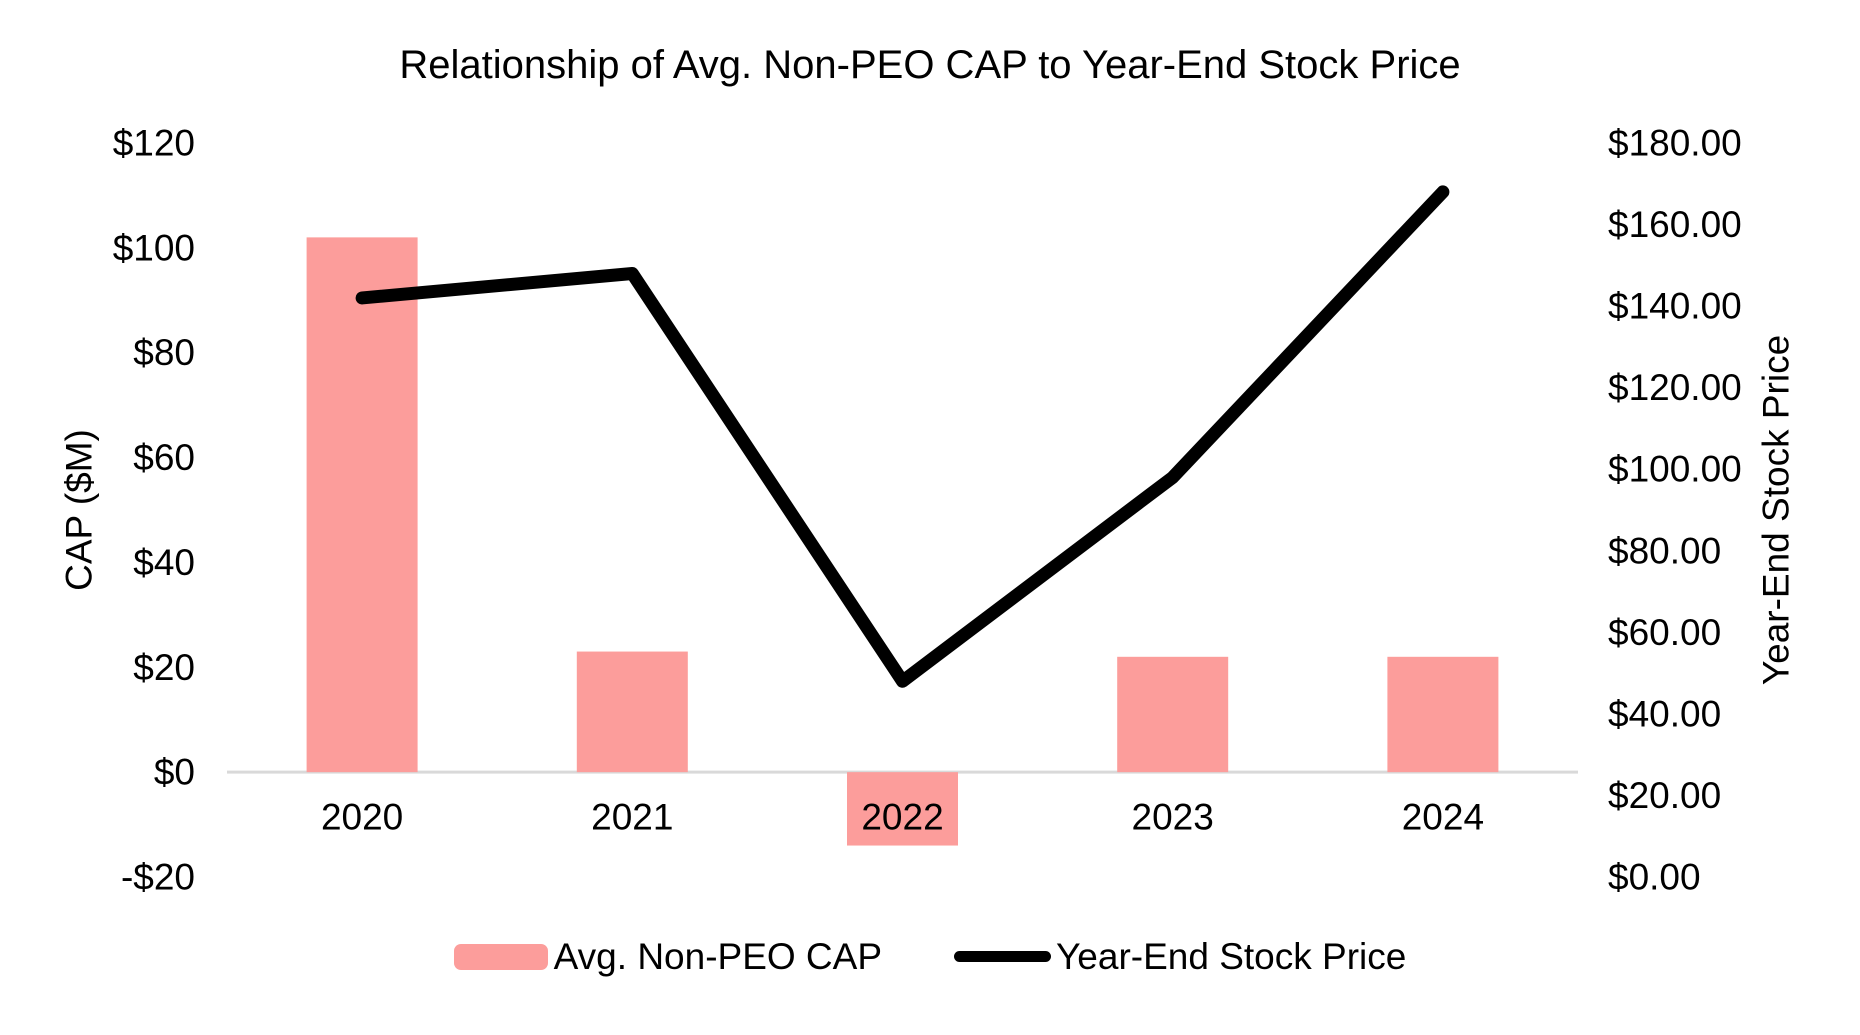 The height and width of the screenshot is (1035, 1860). Describe the element at coordinates (1443, 714) in the screenshot. I see `bar-2024` at that location.